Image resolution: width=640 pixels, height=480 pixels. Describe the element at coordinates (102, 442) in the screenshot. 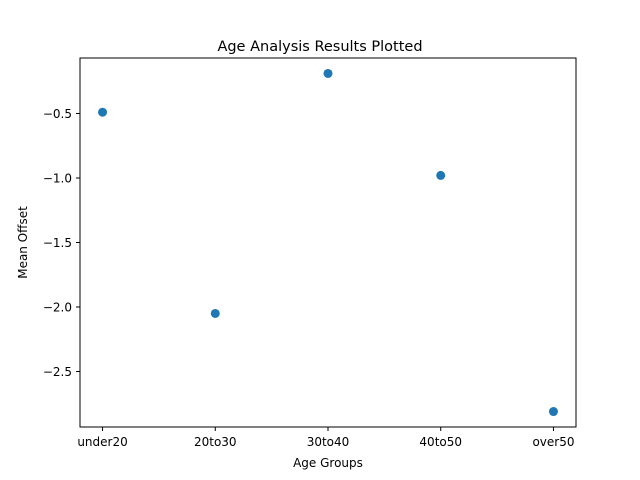

I see `x-tick-label: under20` at that location.